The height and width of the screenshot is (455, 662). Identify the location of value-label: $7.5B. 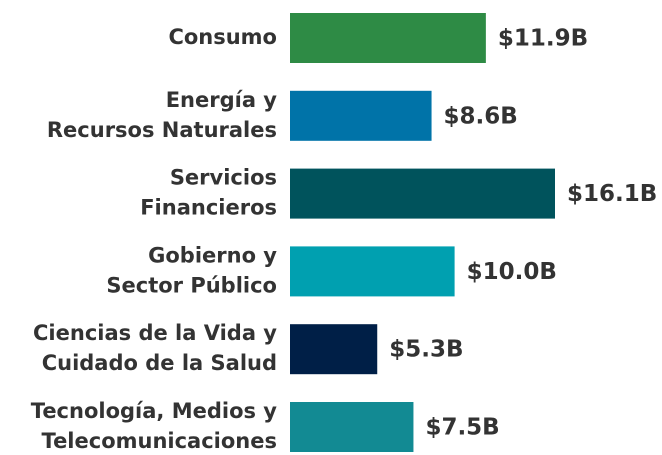
(462, 428).